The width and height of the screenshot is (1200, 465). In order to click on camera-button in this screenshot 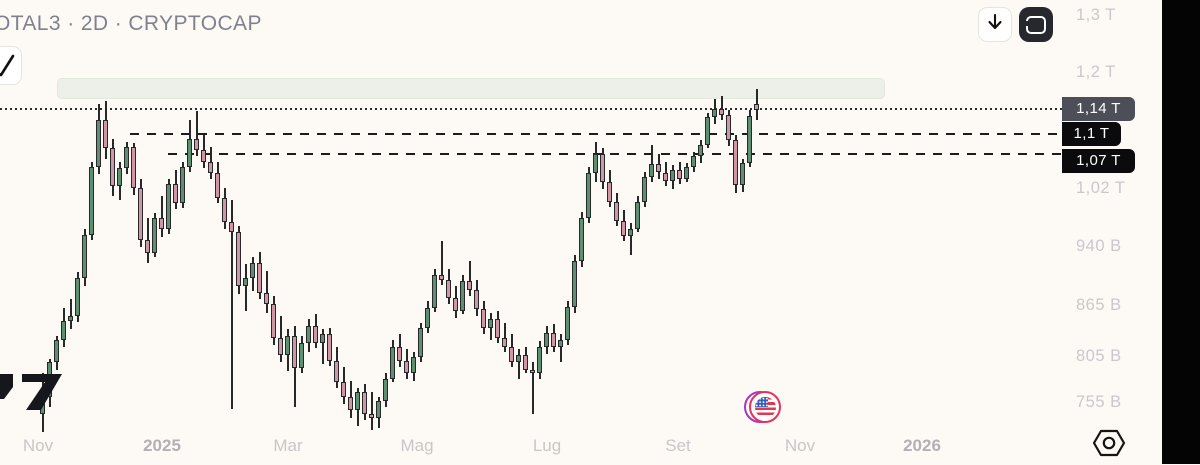, I will do `click(1036, 24)`.